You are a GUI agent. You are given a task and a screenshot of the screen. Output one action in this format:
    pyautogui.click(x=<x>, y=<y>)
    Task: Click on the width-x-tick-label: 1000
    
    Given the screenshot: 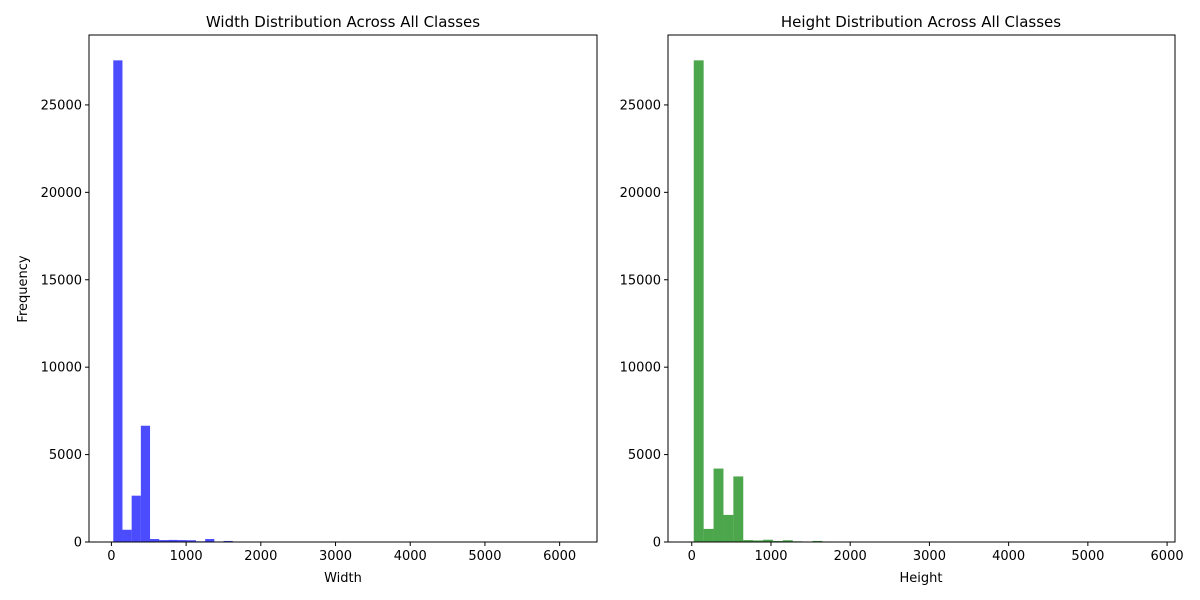 What is the action you would take?
    pyautogui.click(x=186, y=556)
    